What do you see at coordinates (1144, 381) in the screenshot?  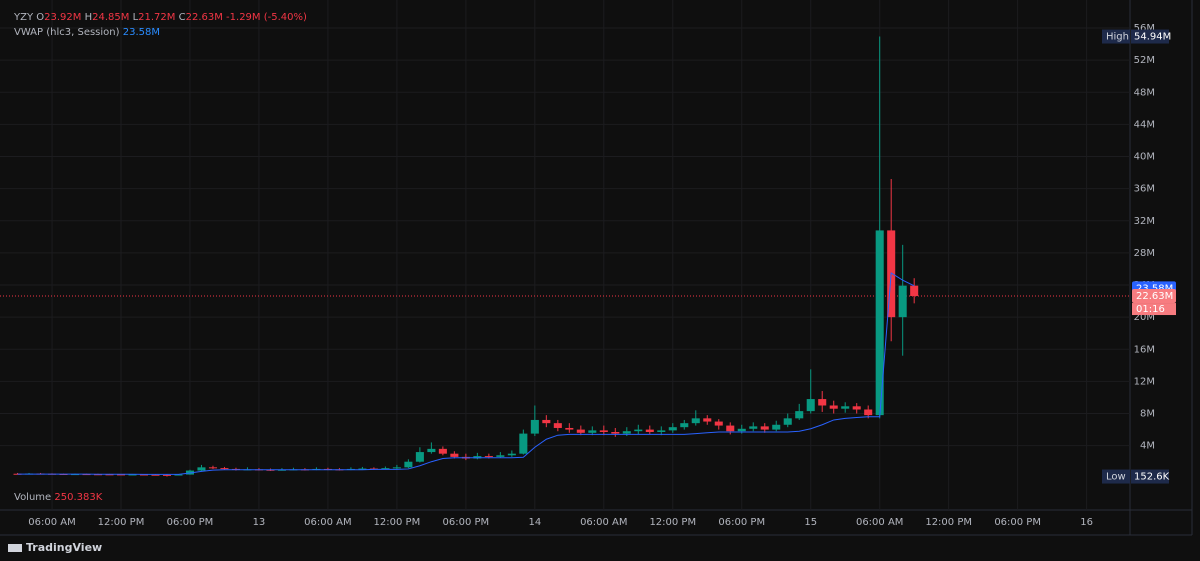 I see `y-tick-label: 12M` at bounding box center [1144, 381].